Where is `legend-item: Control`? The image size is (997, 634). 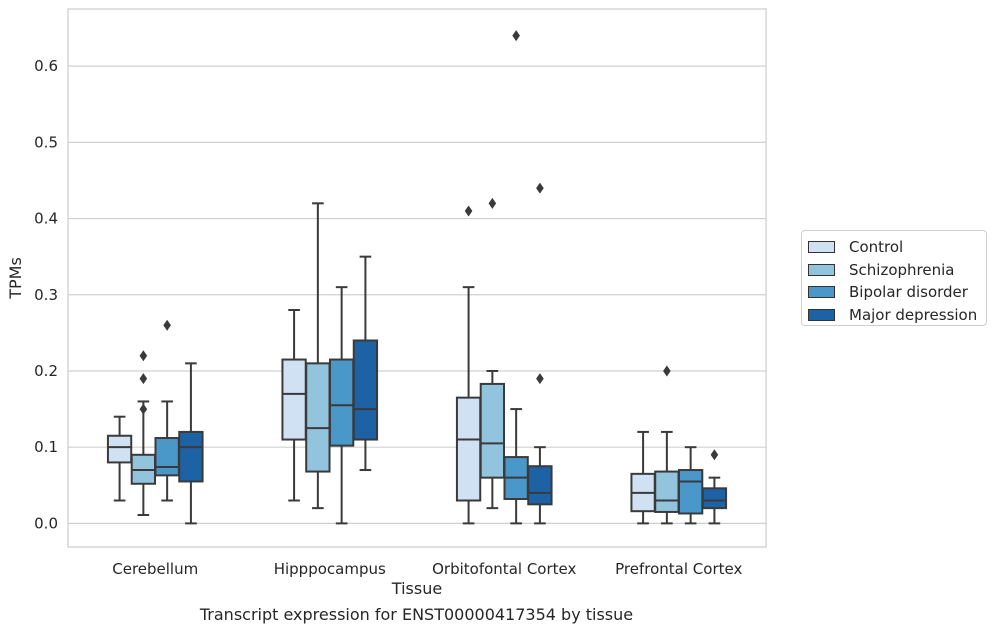
legend-item: Control is located at coordinates (897, 247).